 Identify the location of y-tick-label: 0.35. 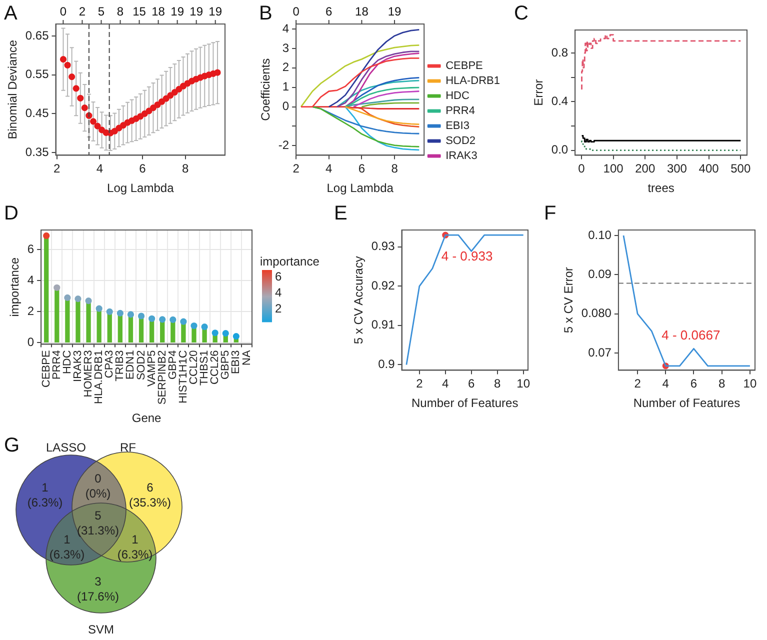
(37, 151).